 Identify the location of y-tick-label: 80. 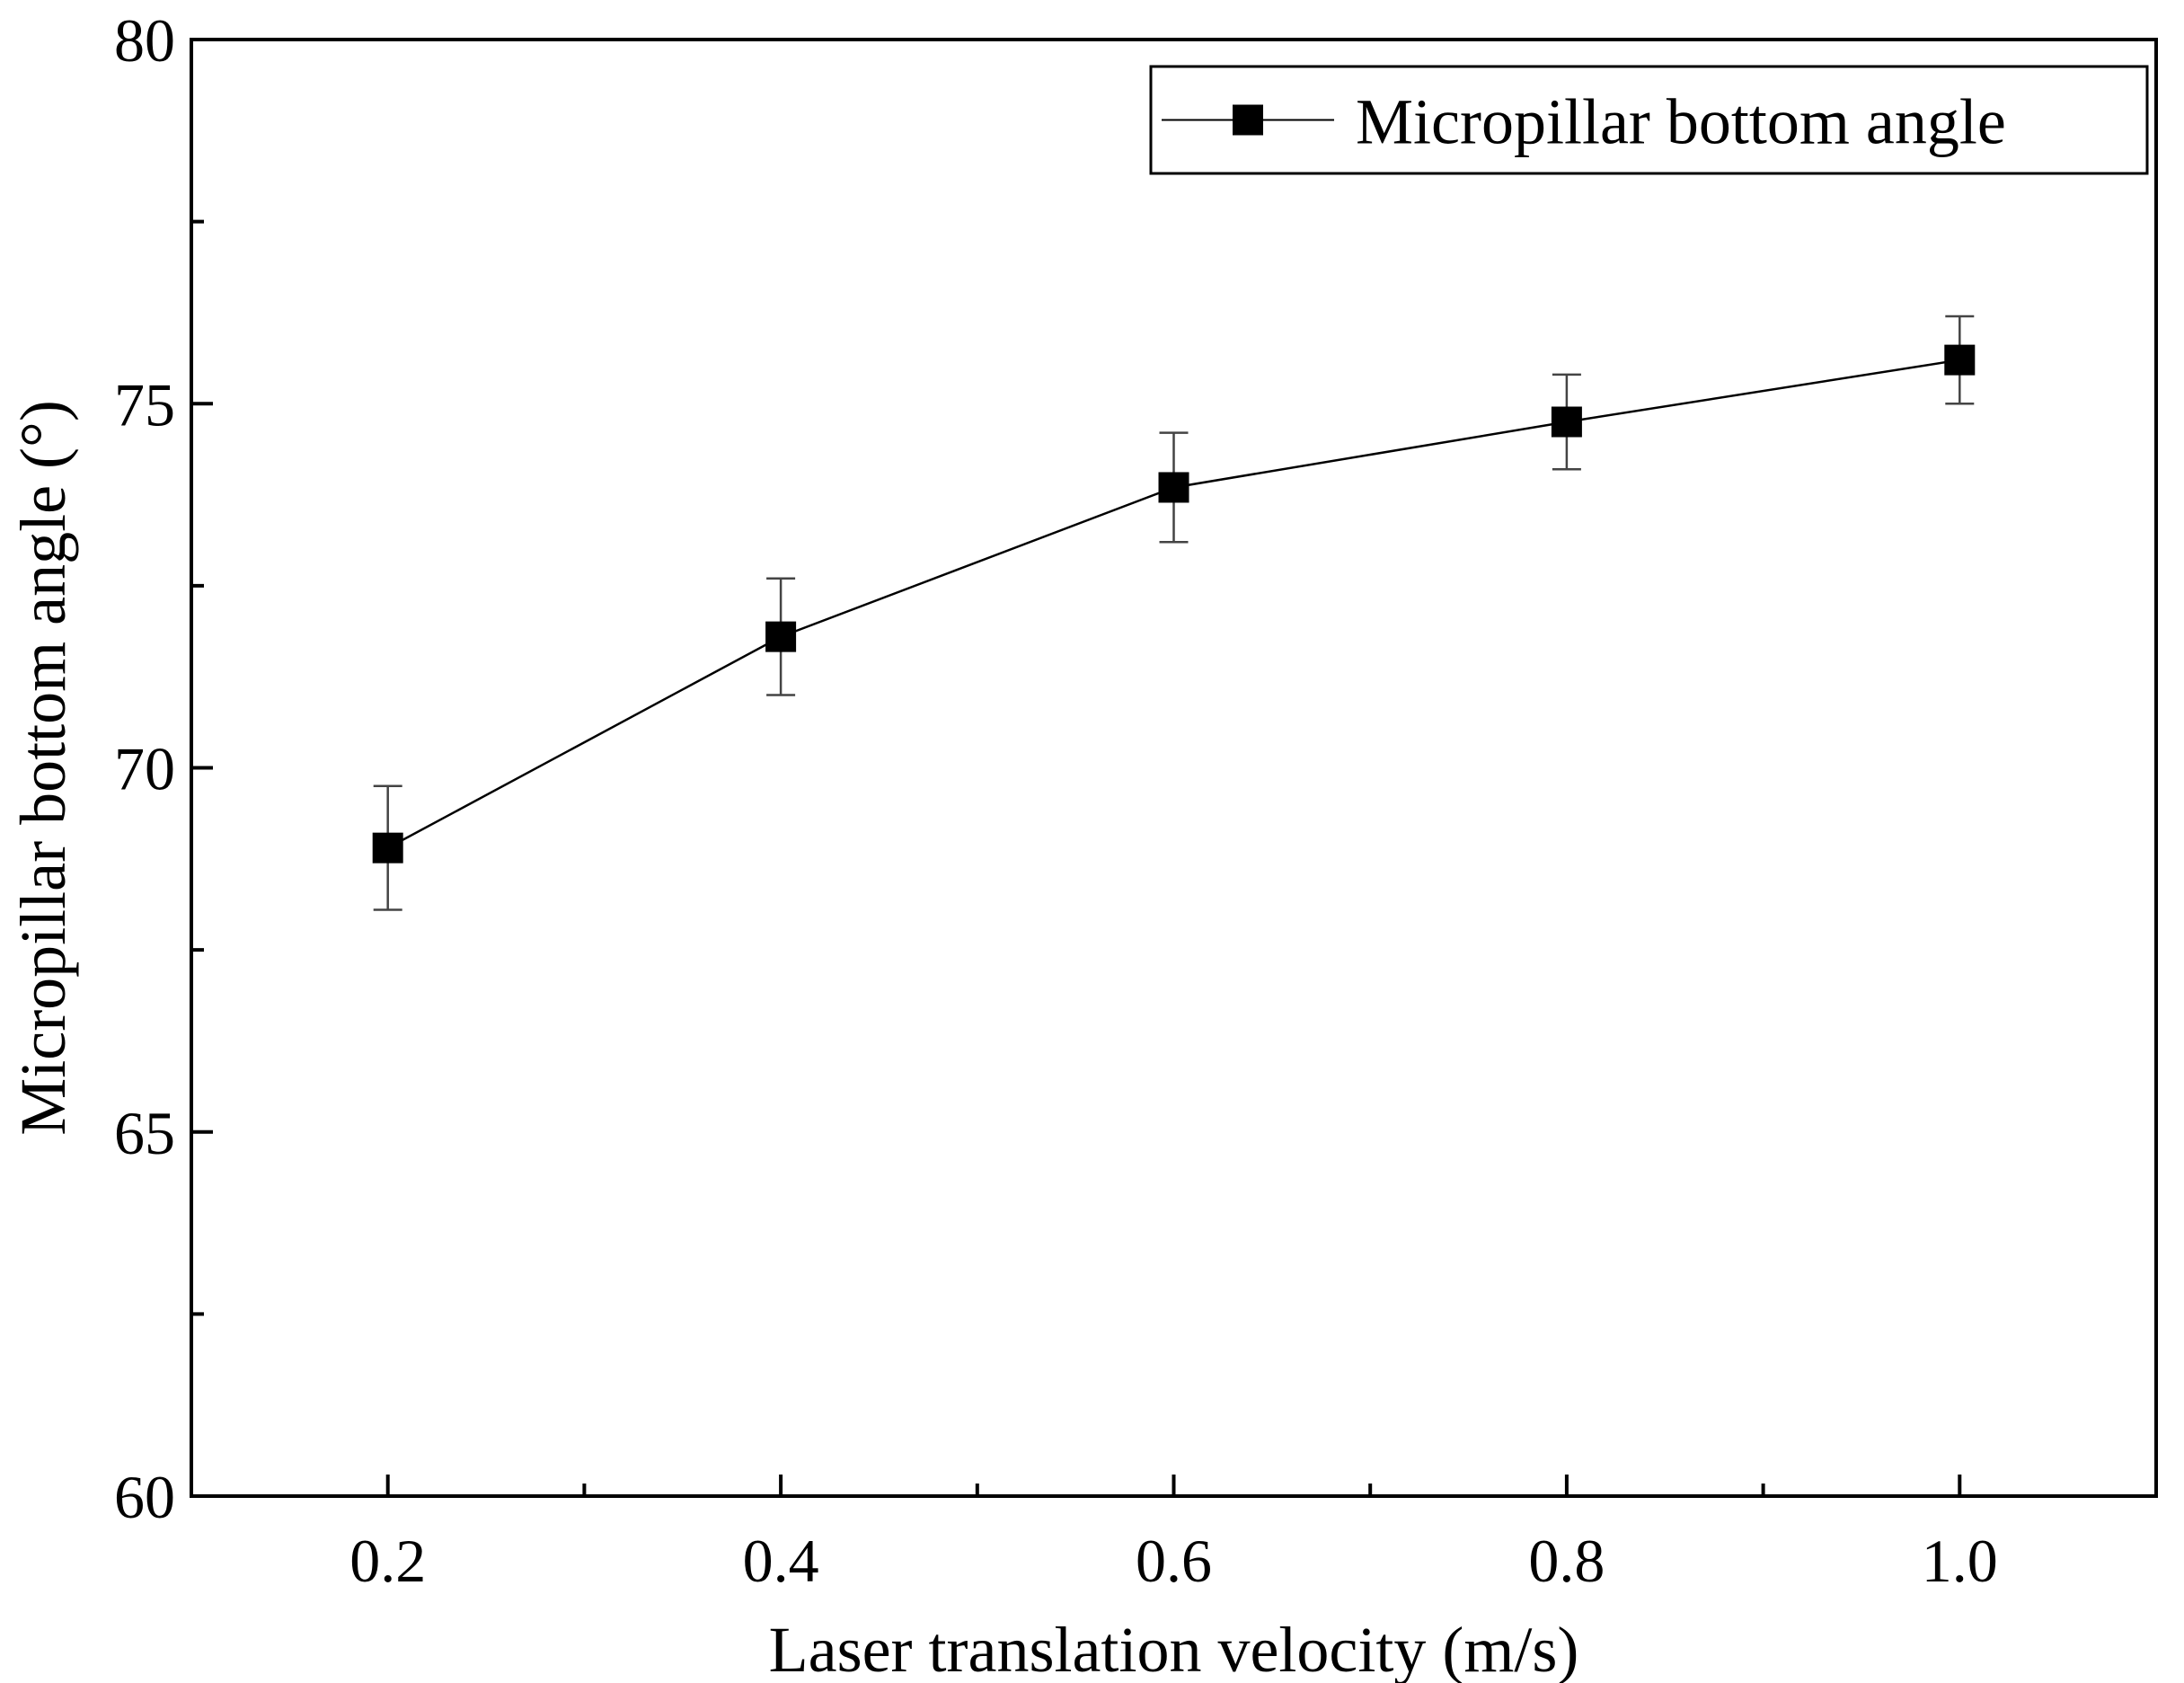
(144, 40).